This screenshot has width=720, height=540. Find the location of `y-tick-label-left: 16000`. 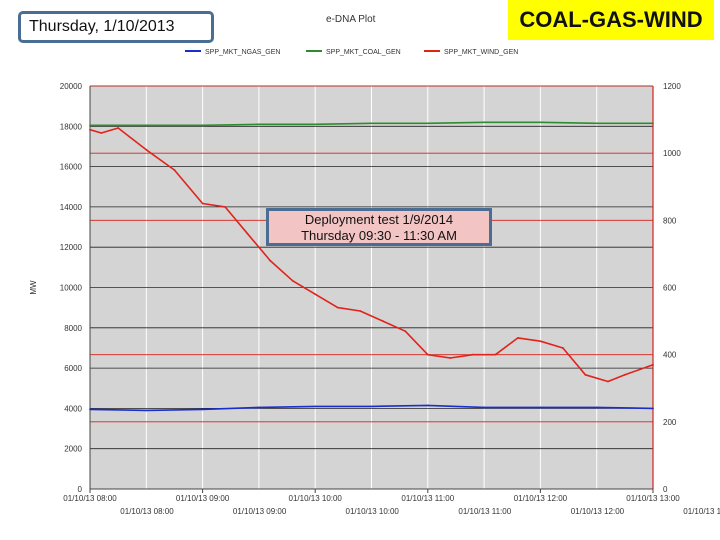

y-tick-label-left: 16000 is located at coordinates (71, 167).